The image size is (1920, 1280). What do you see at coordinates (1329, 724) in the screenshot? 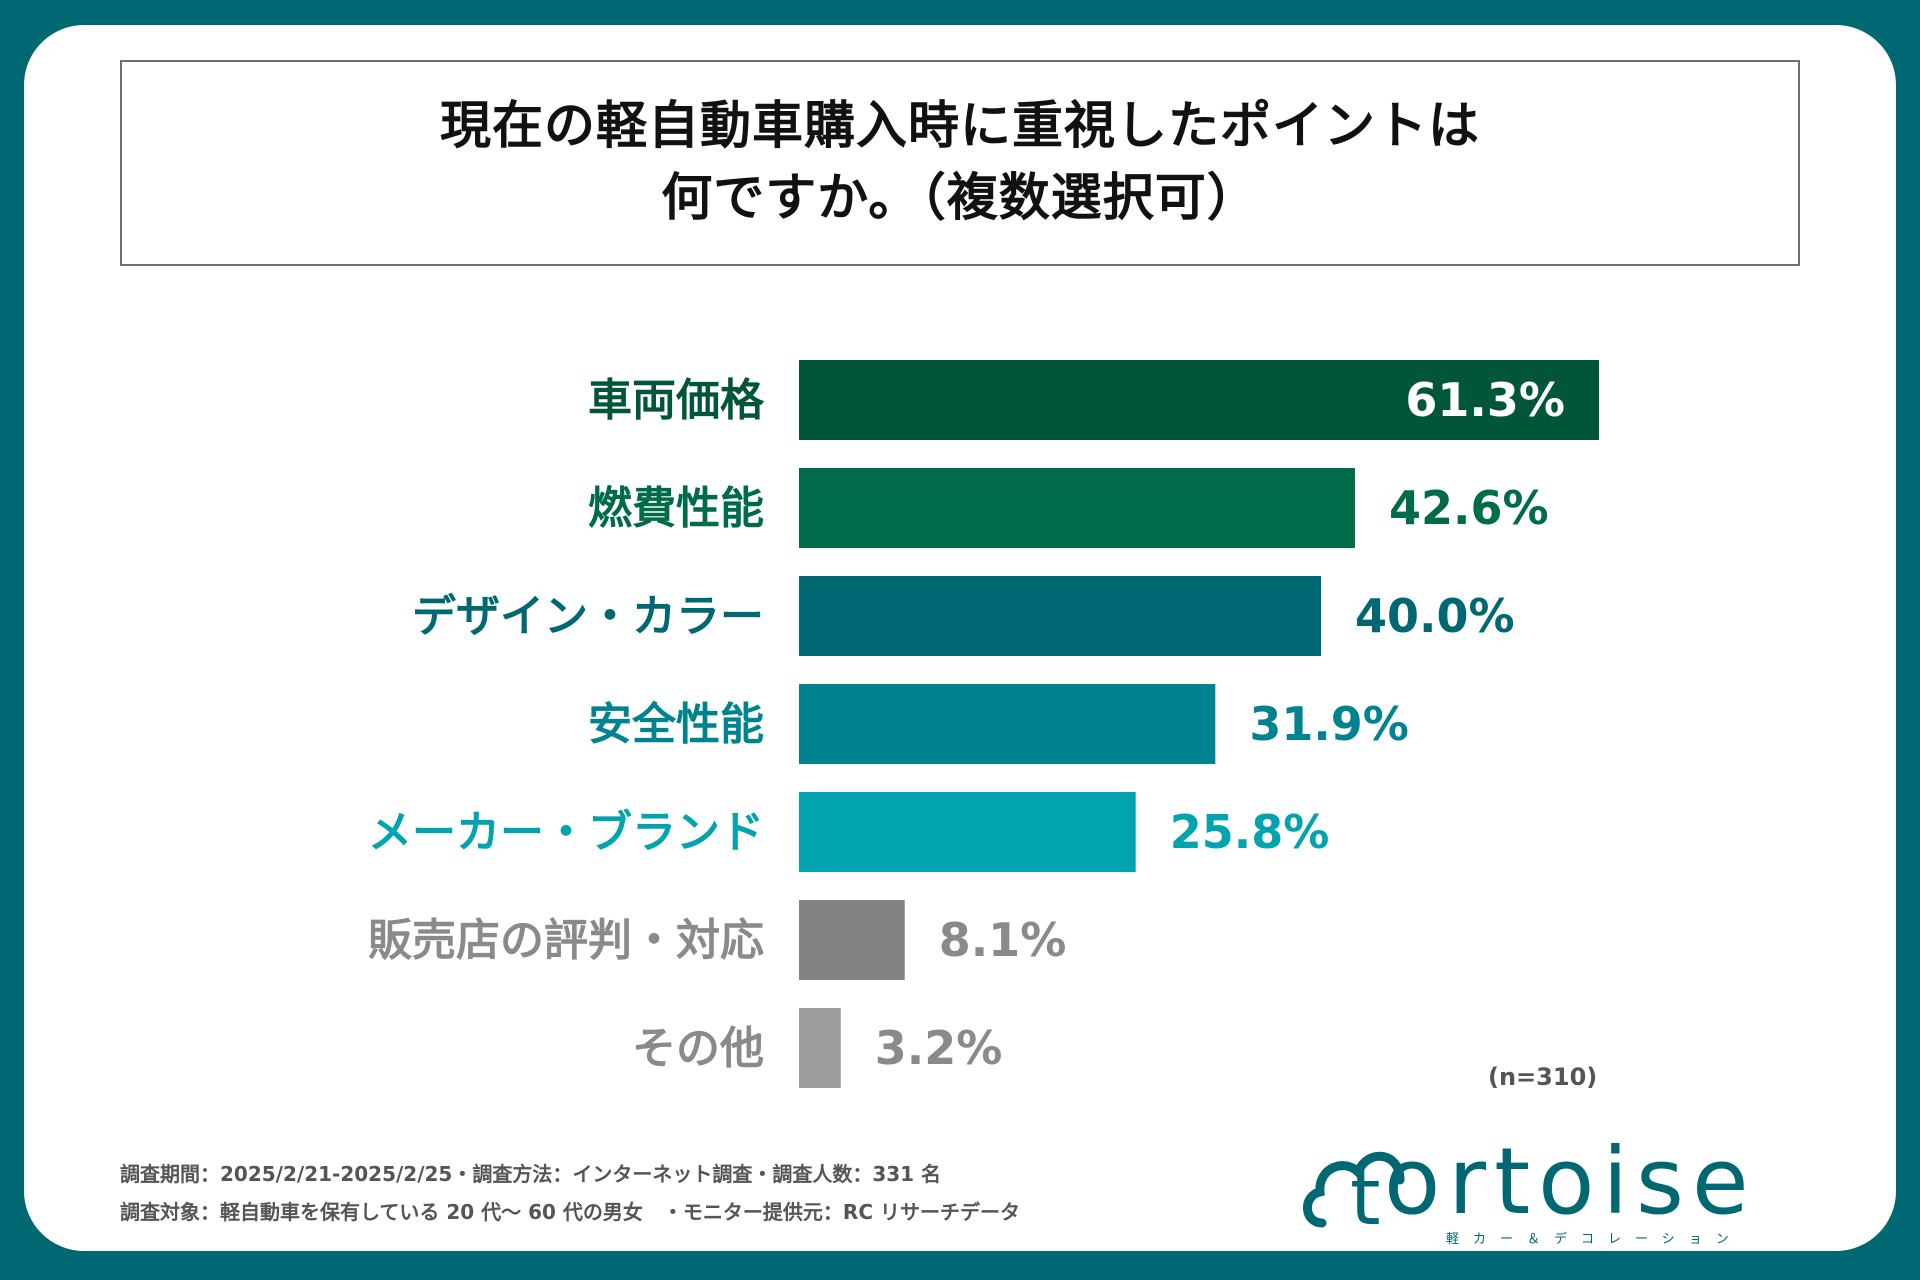
I see `value-label: 31.9%` at bounding box center [1329, 724].